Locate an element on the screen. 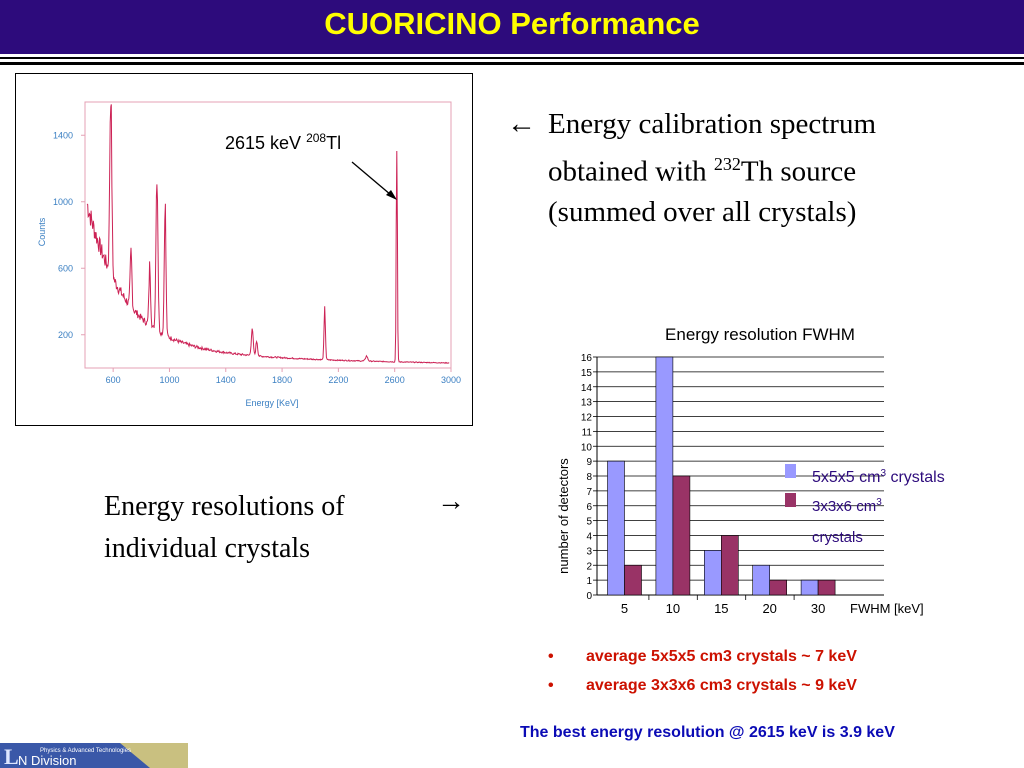  desc-line-3: (summed over all crystals) is located at coordinates (702, 211).